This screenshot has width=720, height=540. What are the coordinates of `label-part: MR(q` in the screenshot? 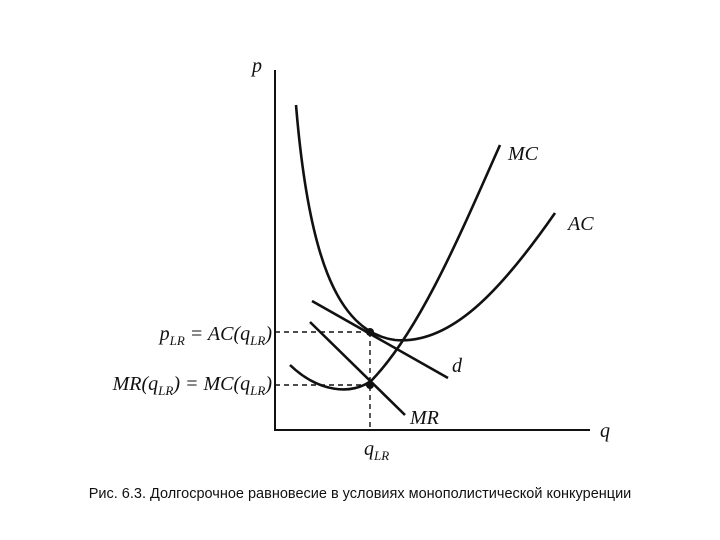 It's located at (135, 384).